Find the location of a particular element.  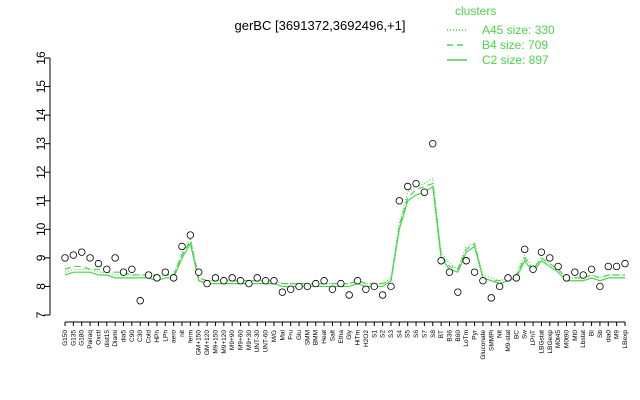

x-tick-label: Glu is located at coordinates (299, 335).